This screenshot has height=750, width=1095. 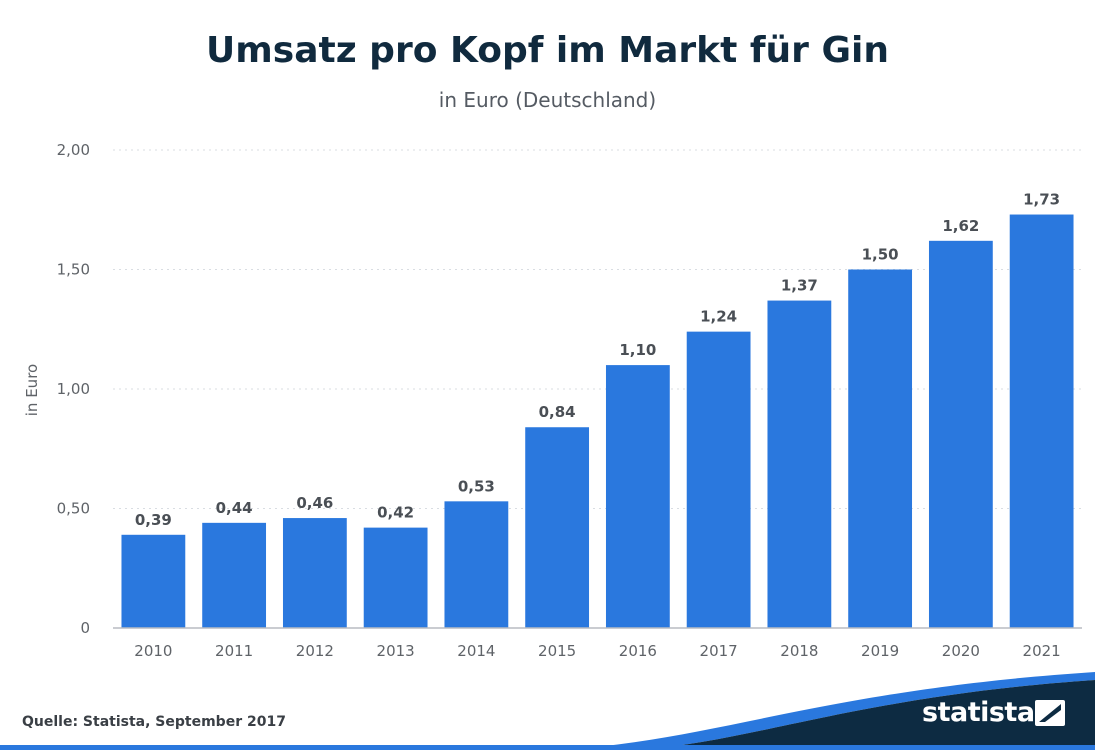 I want to click on x-tick-label: 2010, so click(x=153, y=651).